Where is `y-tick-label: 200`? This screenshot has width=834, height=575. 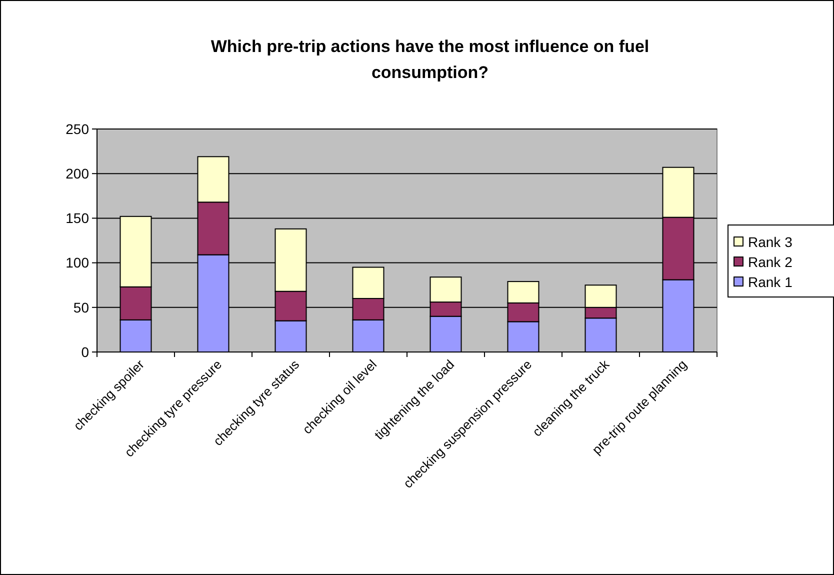
y-tick-label: 200 is located at coordinates (78, 174).